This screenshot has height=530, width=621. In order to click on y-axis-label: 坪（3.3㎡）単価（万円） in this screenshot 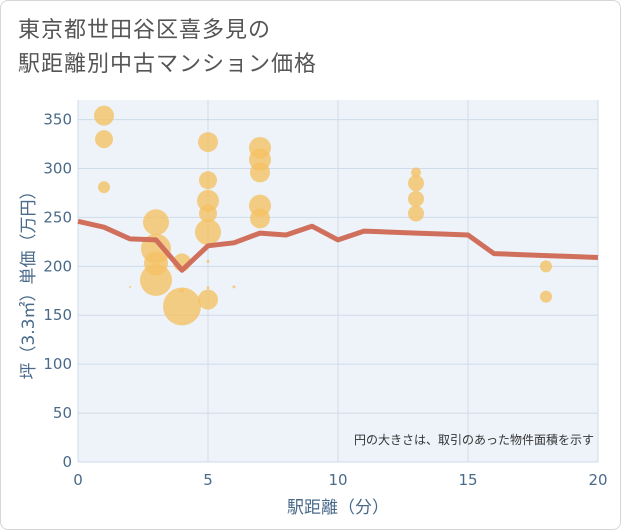, I will do `click(29, 280)`.